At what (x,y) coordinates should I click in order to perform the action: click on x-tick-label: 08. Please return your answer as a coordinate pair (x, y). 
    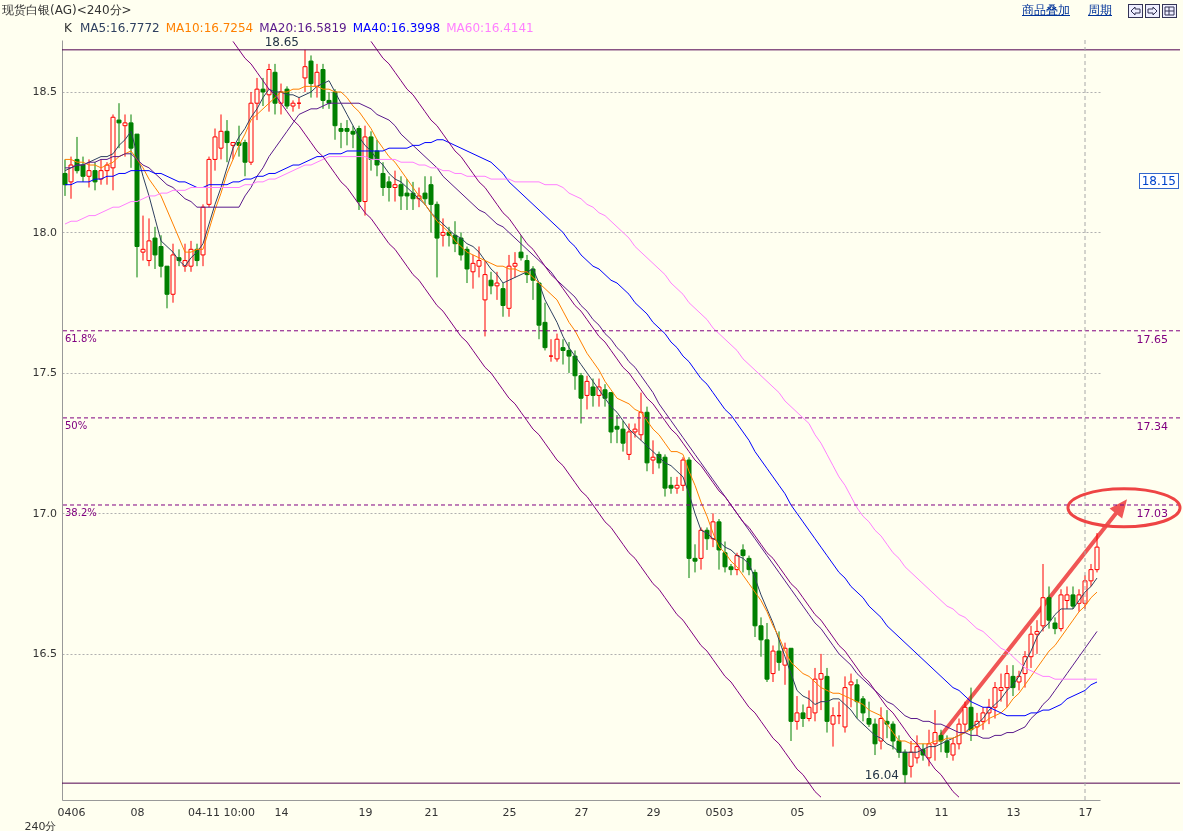
    Looking at the image, I should click on (137, 812).